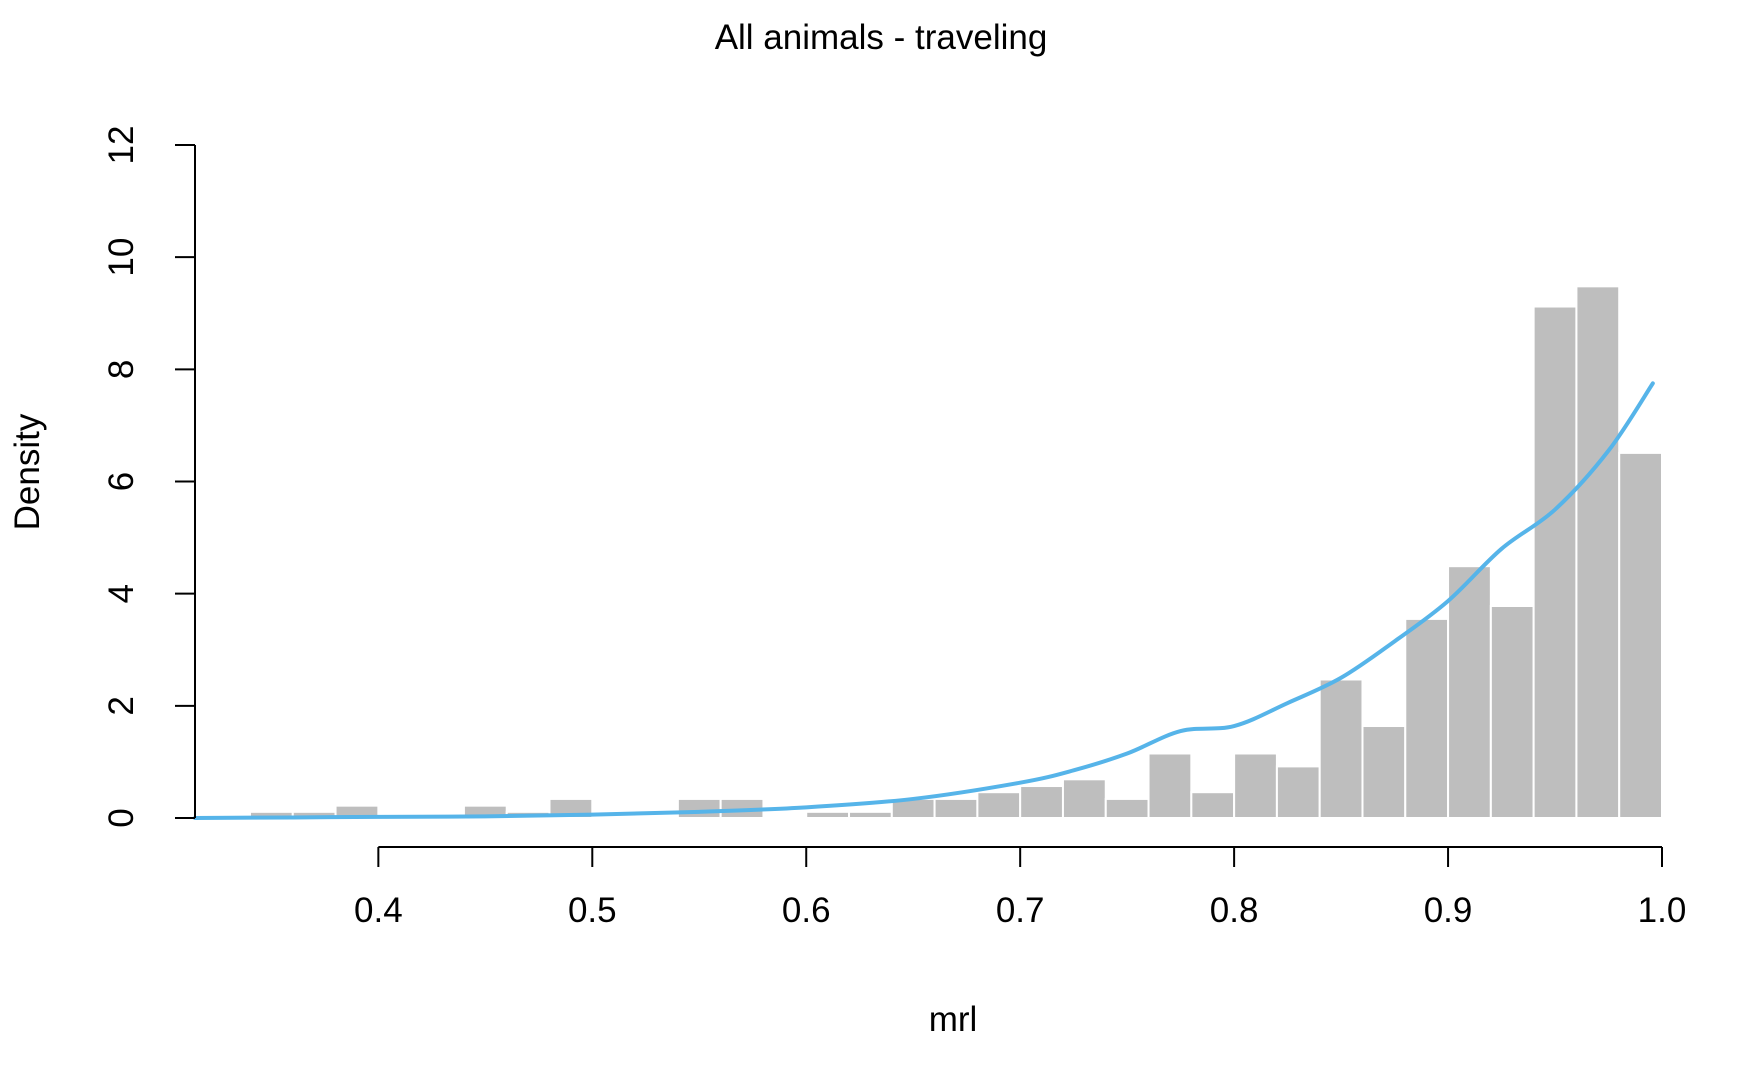 This screenshot has height=1086, width=1750. What do you see at coordinates (121, 369) in the screenshot?
I see `y-tick-label: 8` at bounding box center [121, 369].